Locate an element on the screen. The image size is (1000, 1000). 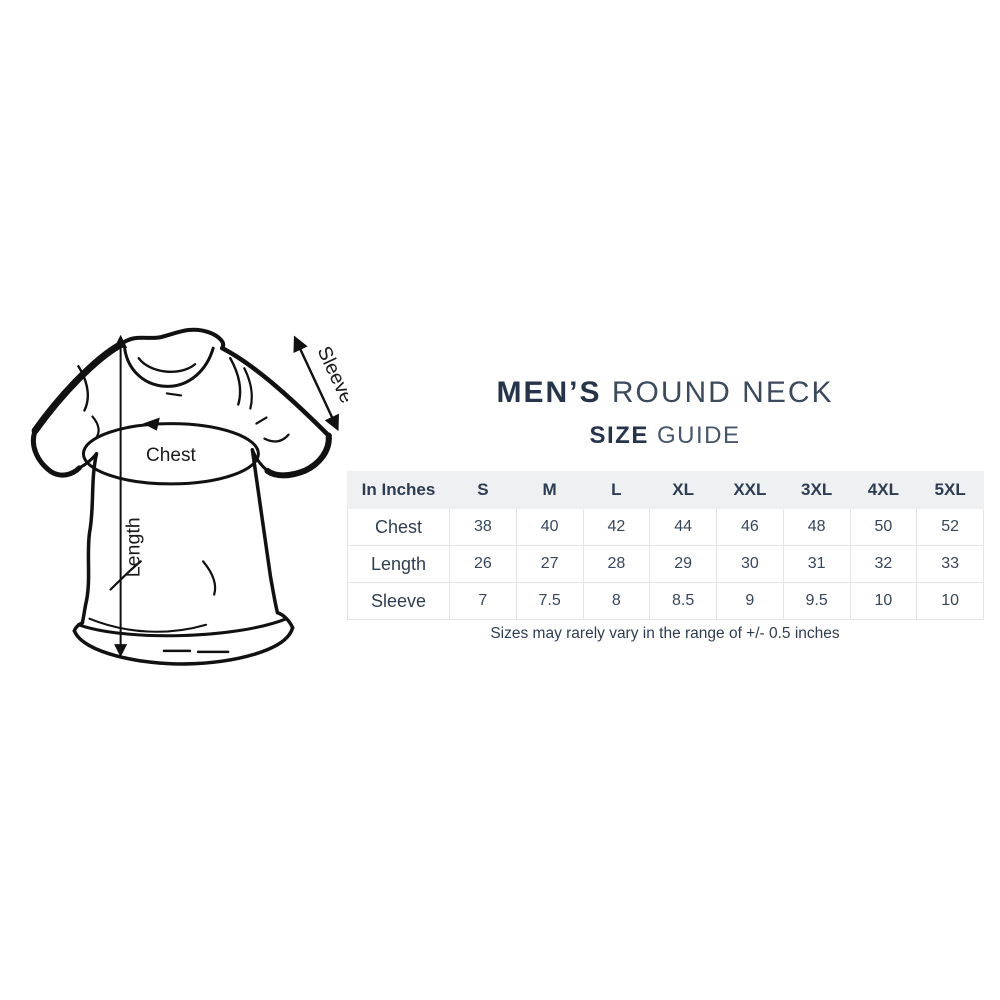
cell-length-m: 27 is located at coordinates (549, 564).